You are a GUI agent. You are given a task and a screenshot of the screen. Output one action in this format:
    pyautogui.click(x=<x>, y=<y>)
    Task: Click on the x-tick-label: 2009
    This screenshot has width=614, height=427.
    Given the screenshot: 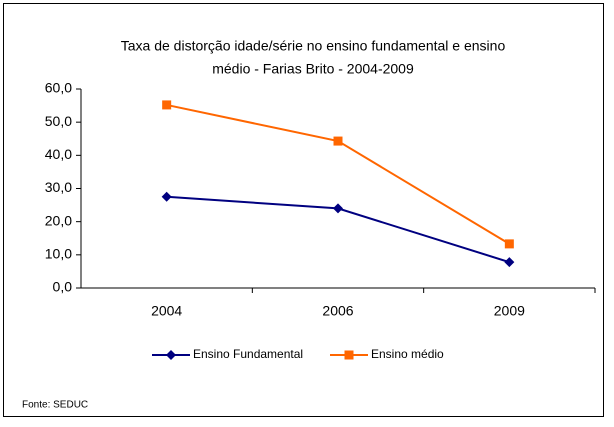 What is the action you would take?
    pyautogui.click(x=509, y=311)
    